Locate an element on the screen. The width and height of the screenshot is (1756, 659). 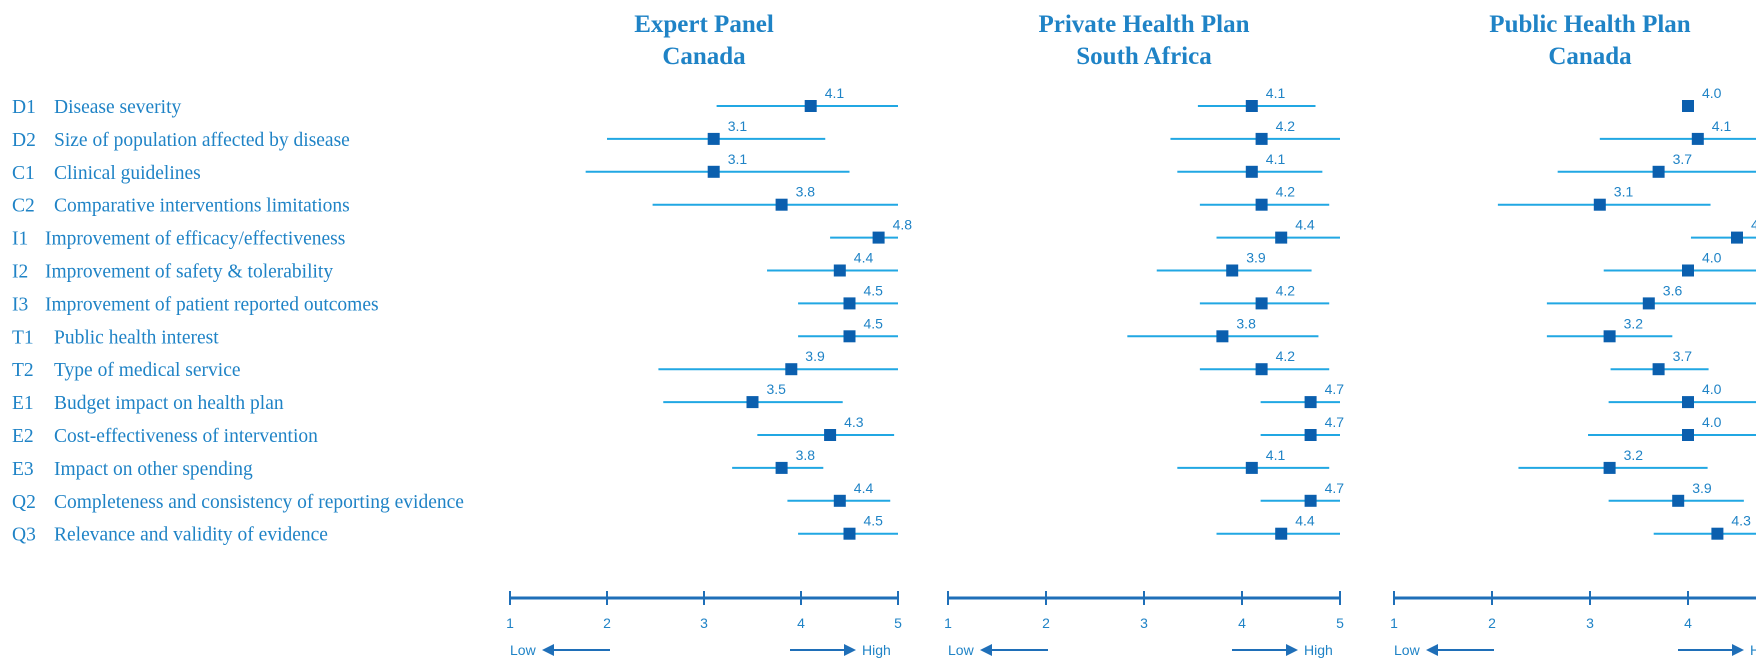
x-tick-label-p1-3: 3 is located at coordinates (704, 623).